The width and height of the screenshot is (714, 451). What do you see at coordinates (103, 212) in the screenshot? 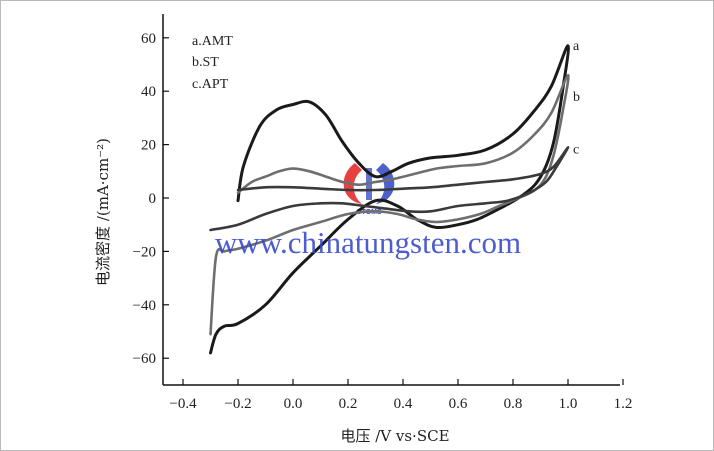
I see `y-axis-title: 电流密度 /(mA·cm⁻²)` at bounding box center [103, 212].